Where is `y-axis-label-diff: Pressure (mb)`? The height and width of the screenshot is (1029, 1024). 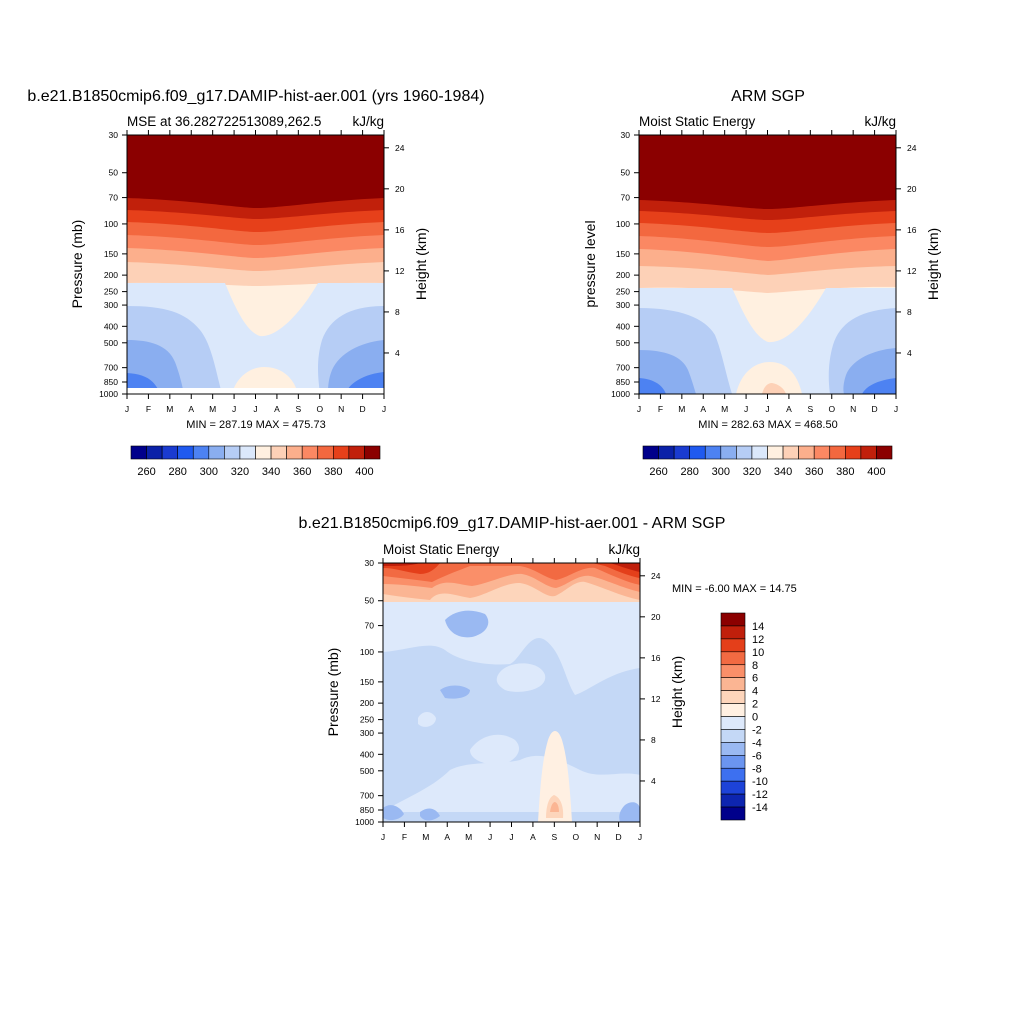
y-axis-label-diff: Pressure (mb) is located at coordinates (333, 692).